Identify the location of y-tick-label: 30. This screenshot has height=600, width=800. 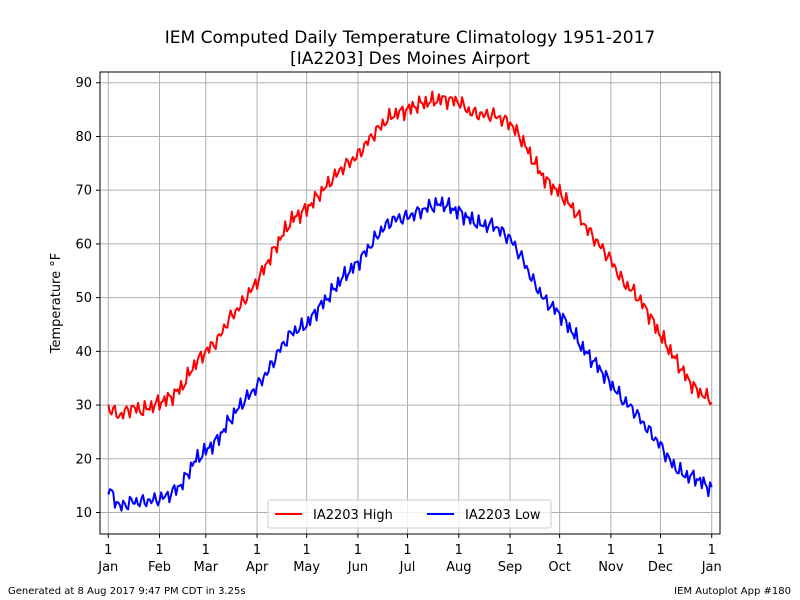
(83, 406).